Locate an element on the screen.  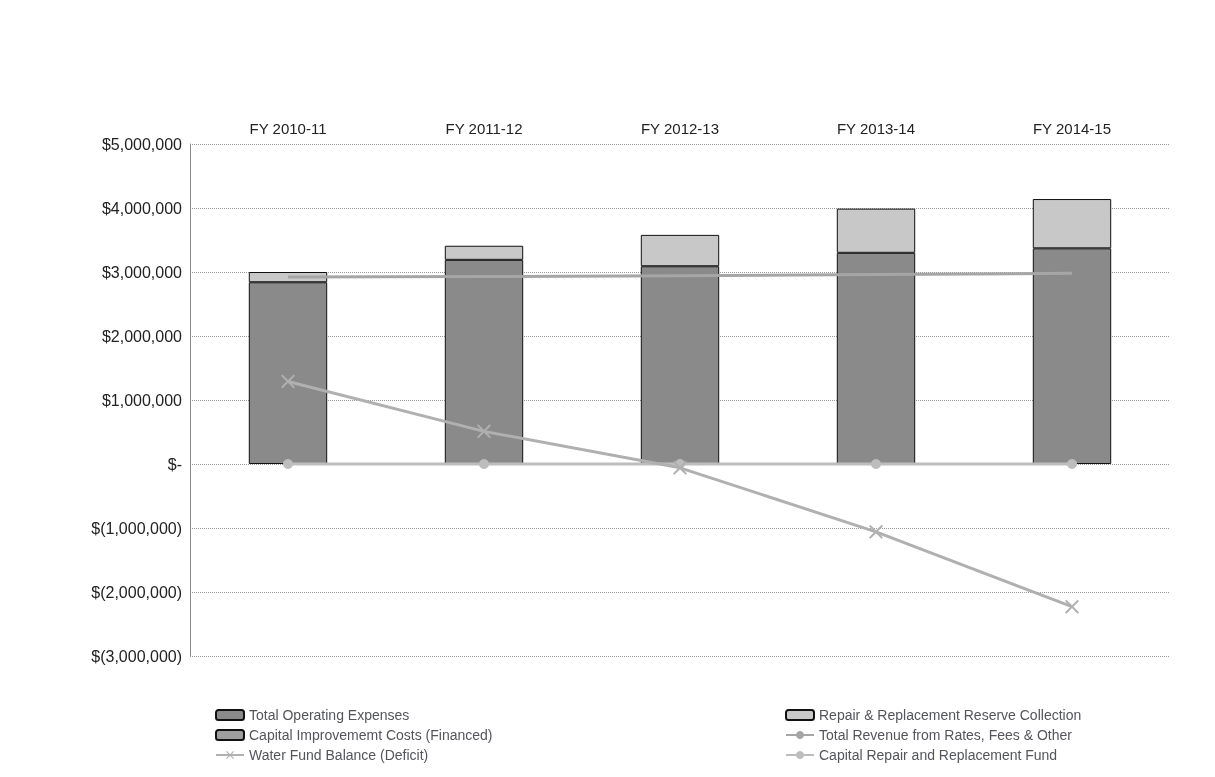
y-tick-label: $3,000,000 is located at coordinates (142, 272).